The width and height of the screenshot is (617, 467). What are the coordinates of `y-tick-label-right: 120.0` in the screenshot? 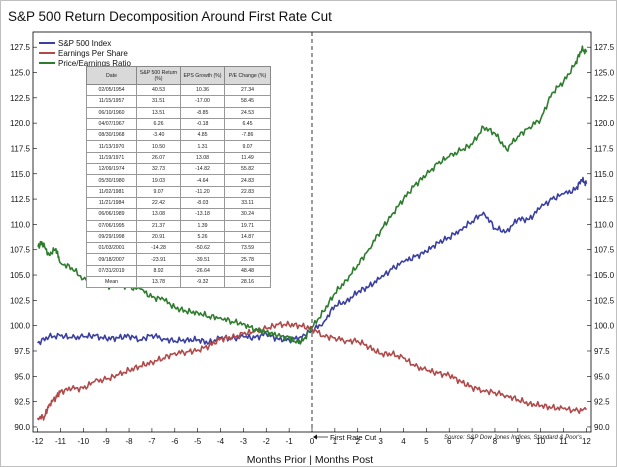 It's located at (604, 123).